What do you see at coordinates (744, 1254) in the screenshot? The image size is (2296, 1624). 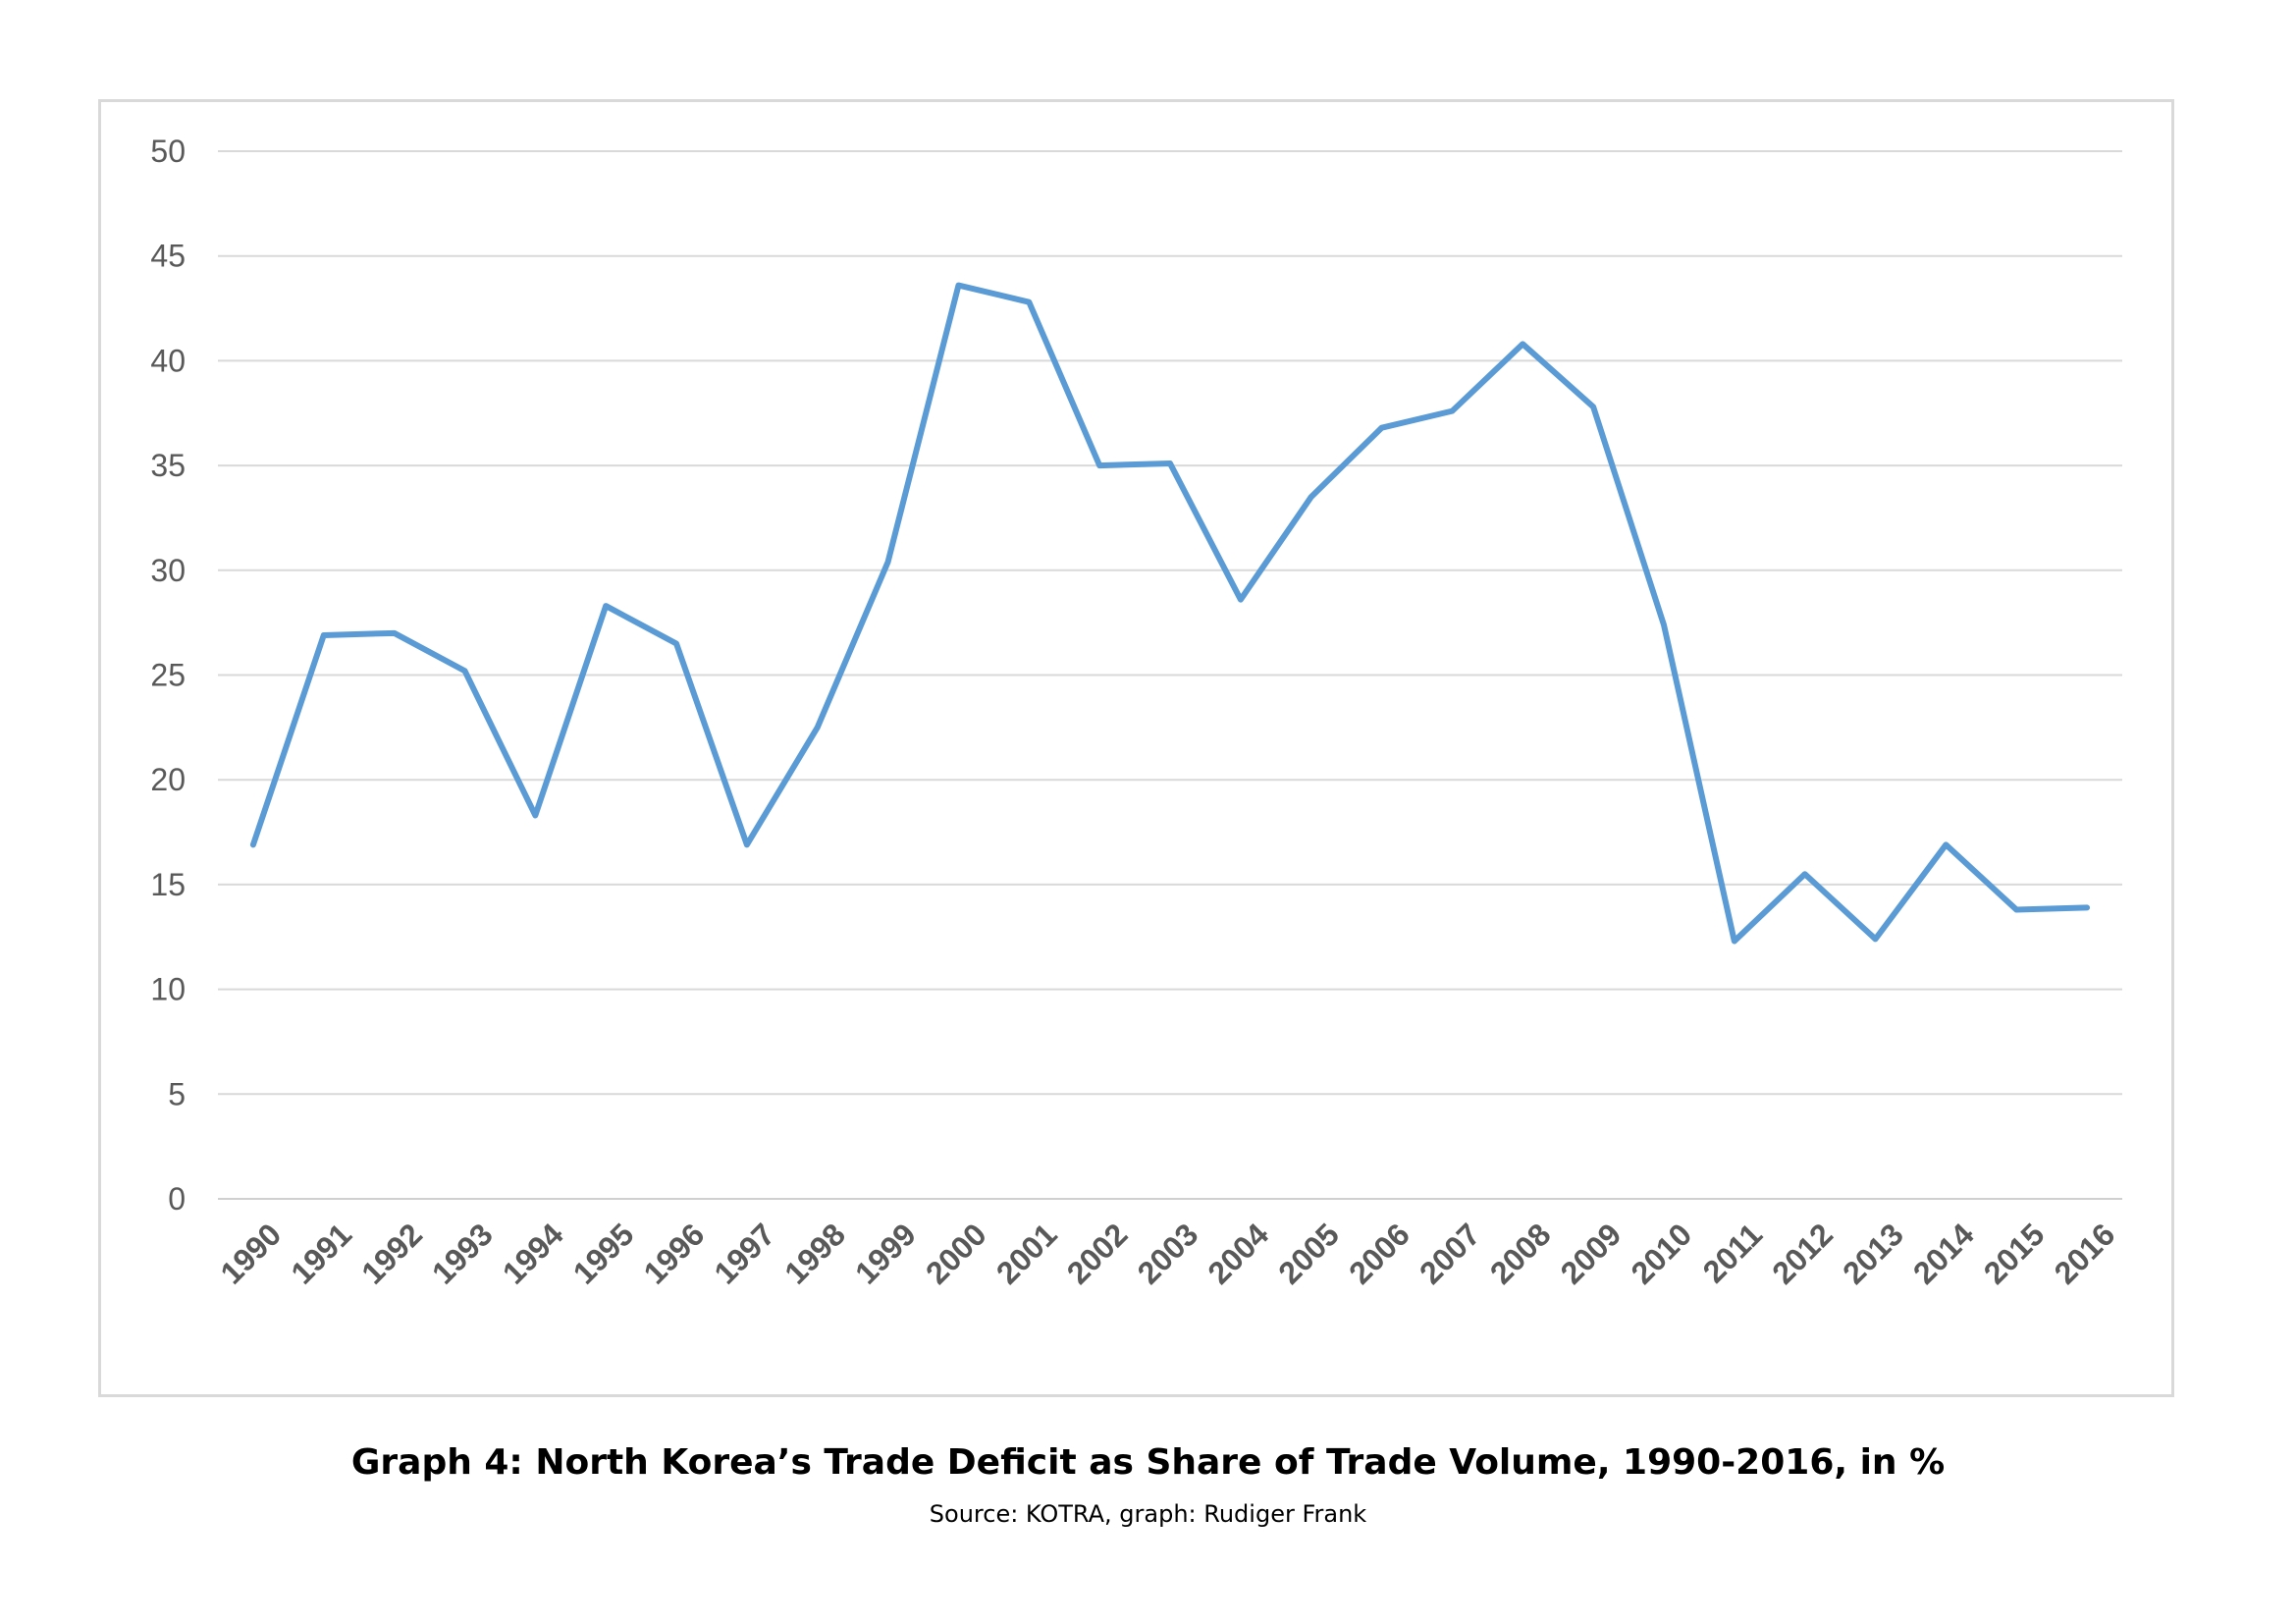 I see `x-tick-label-1997: 1997` at bounding box center [744, 1254].